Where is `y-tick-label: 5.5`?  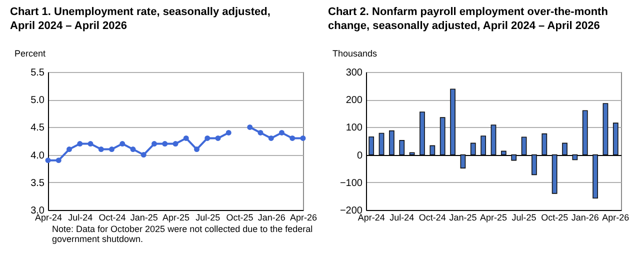
y-tick-label: 5.5 is located at coordinates (37, 73).